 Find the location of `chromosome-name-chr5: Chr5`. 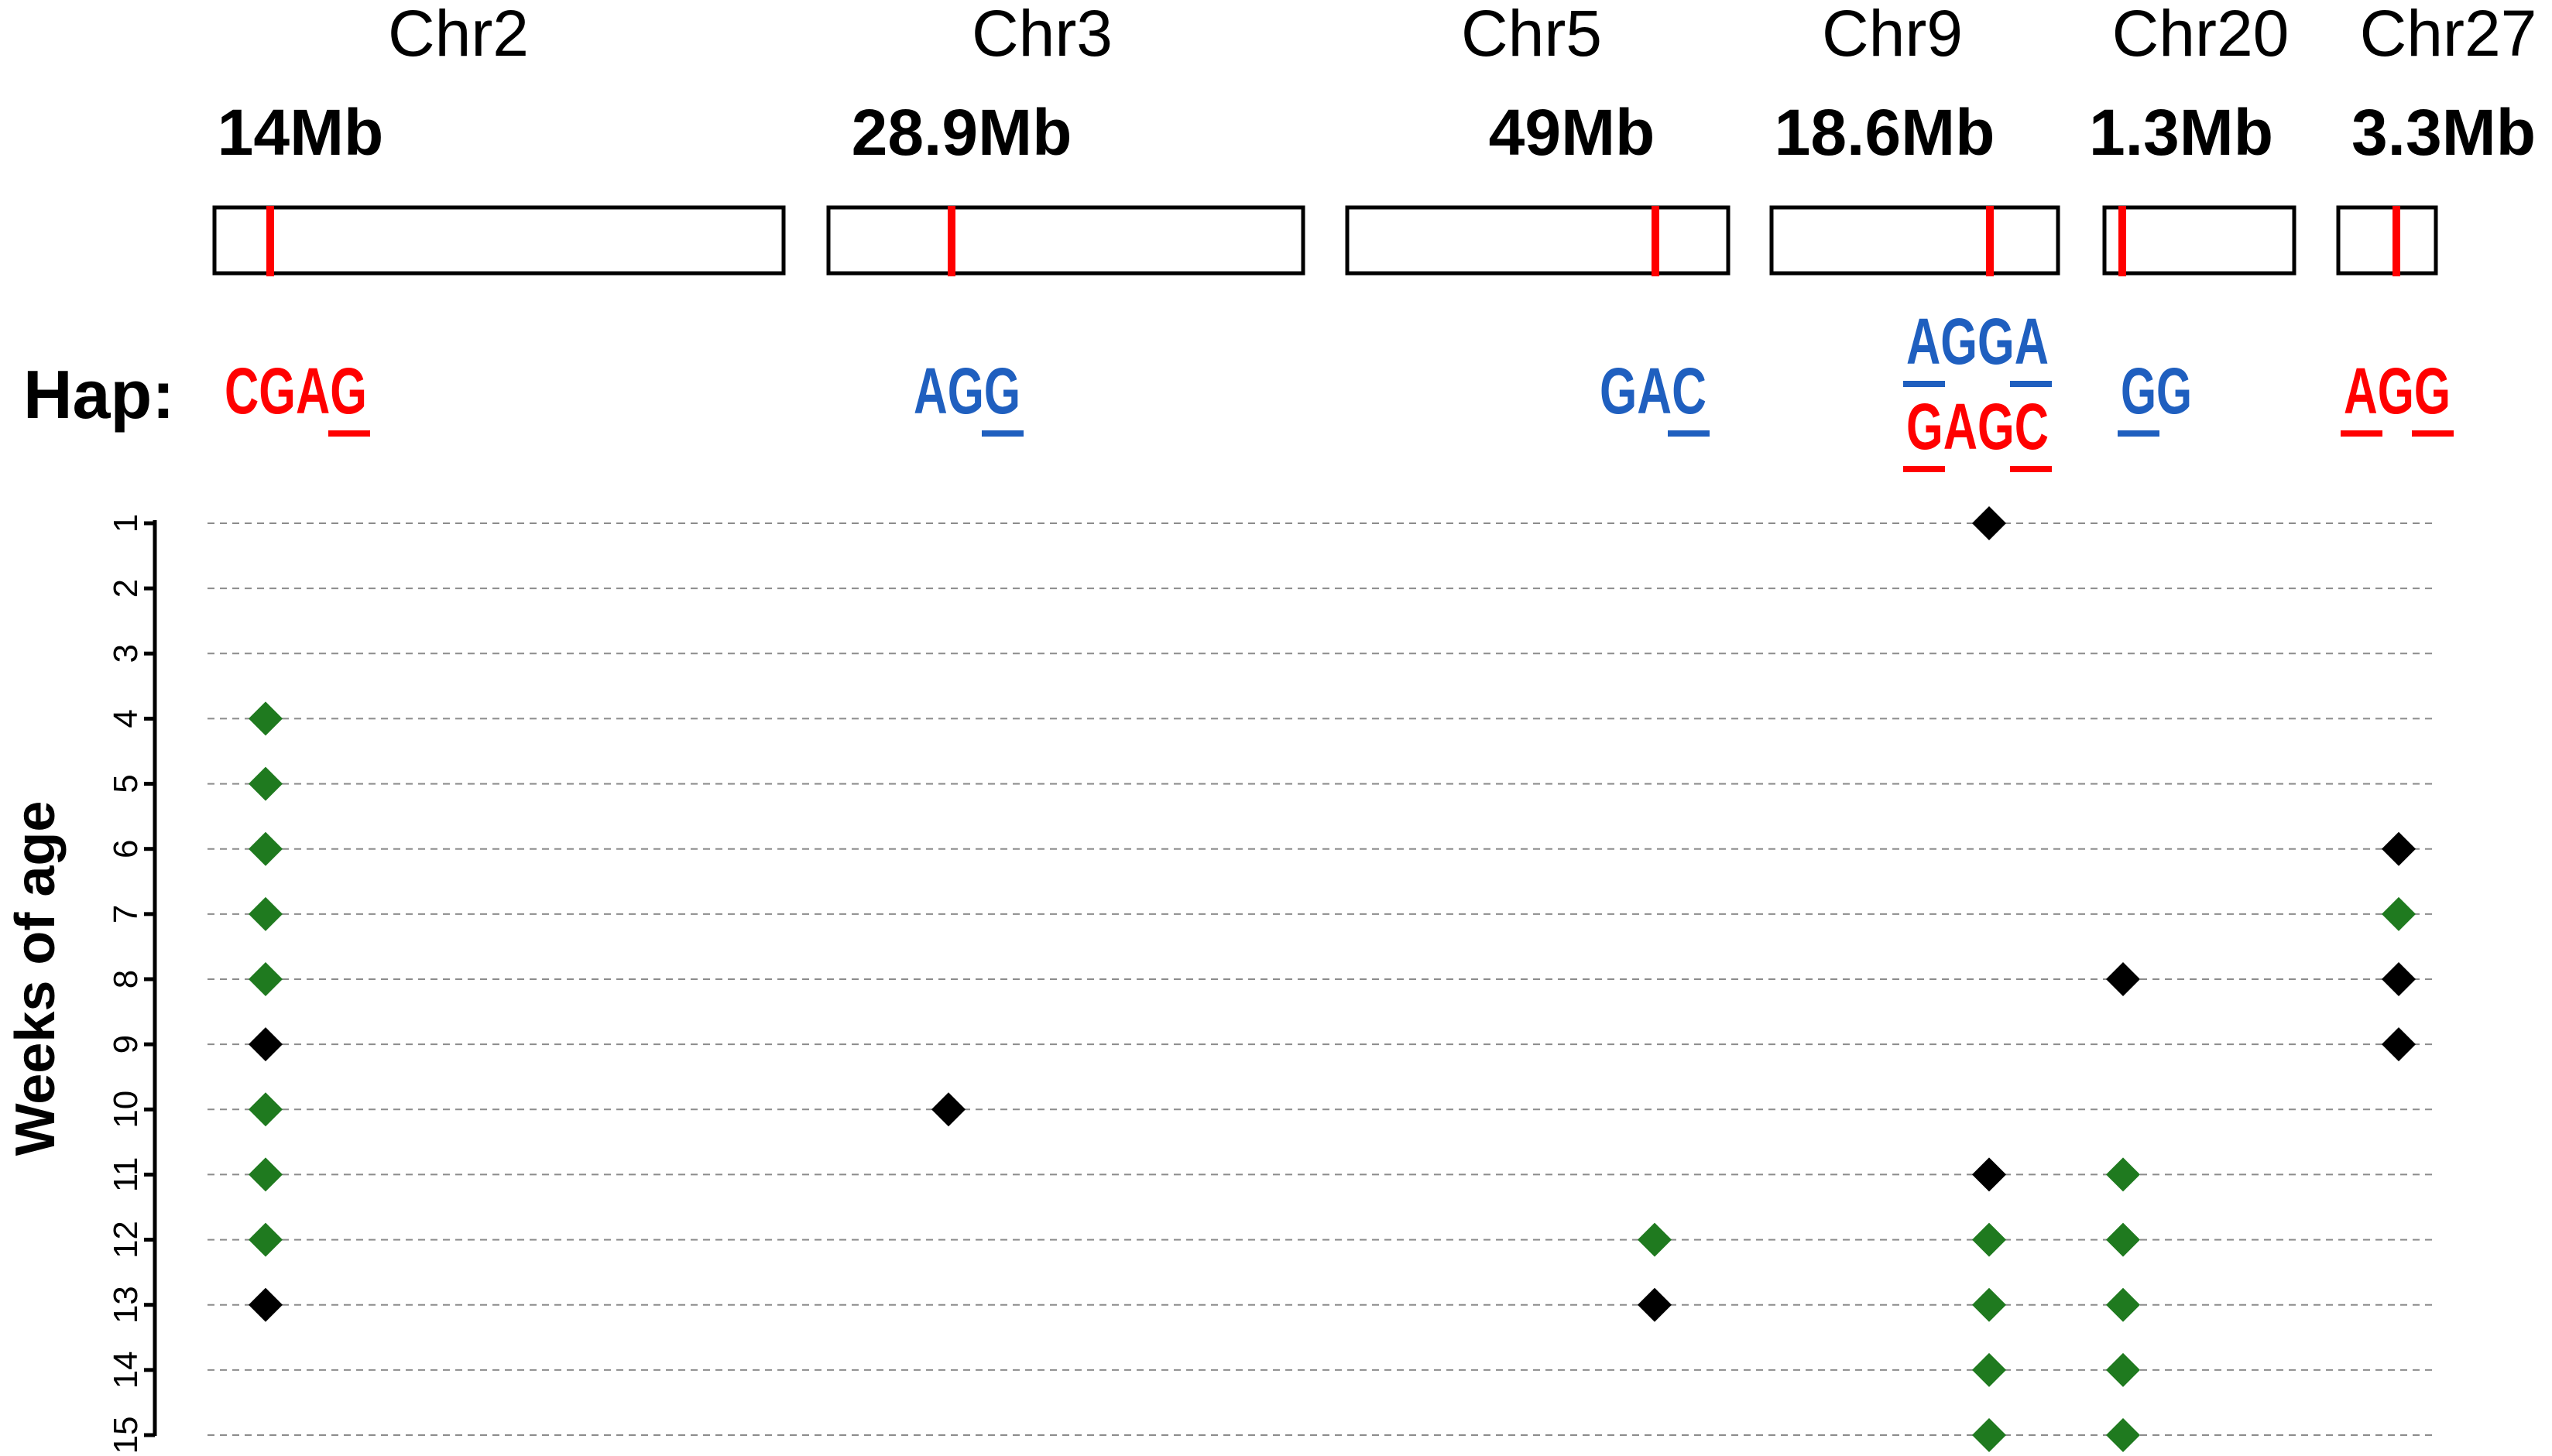

chromosome-name-chr5: Chr5 is located at coordinates (1531, 35).